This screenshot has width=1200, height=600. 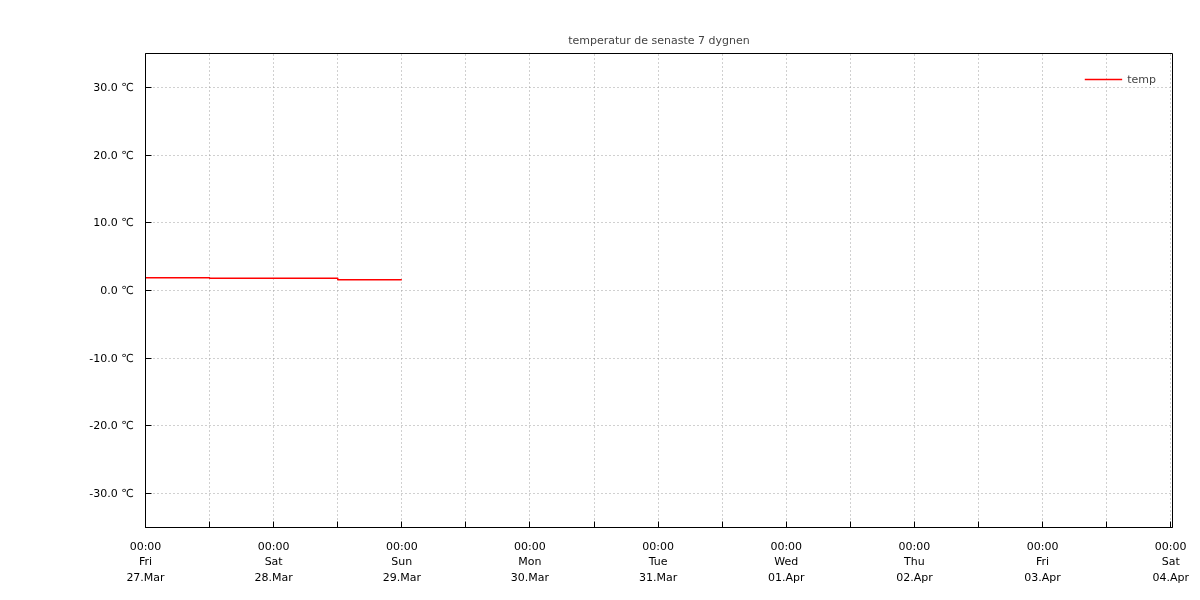 I want to click on x-tick-label: 00:00 Sat 28.Mar, so click(x=274, y=561).